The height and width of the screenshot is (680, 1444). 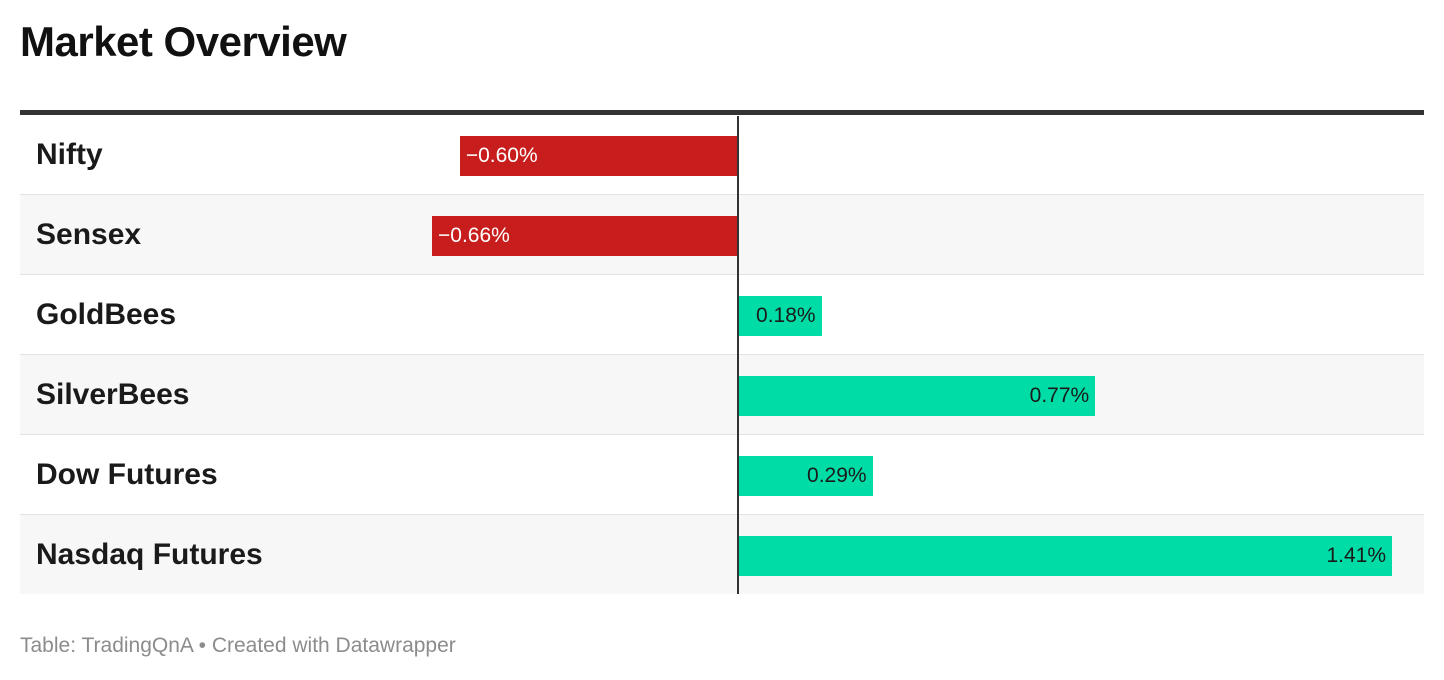 I want to click on value-label: 0.77%, so click(x=1059, y=395).